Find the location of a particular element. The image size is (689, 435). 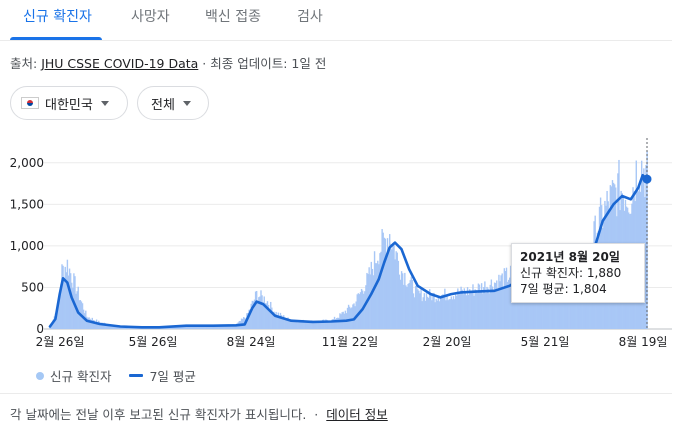

y-axis-labels: 0 500 1,000 1,500 2,000 is located at coordinates (27, 246).